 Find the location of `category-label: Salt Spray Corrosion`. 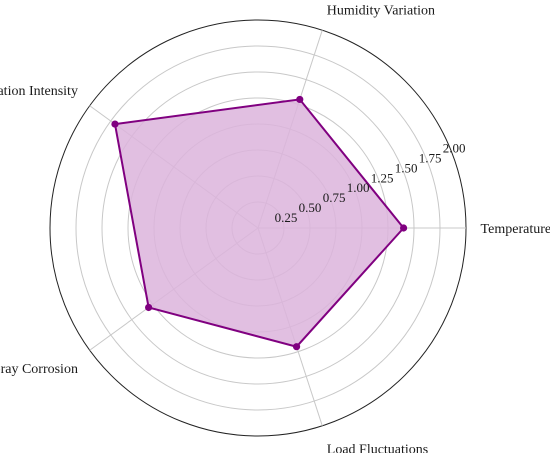

category-label: Salt Spray Corrosion is located at coordinates (39, 369).